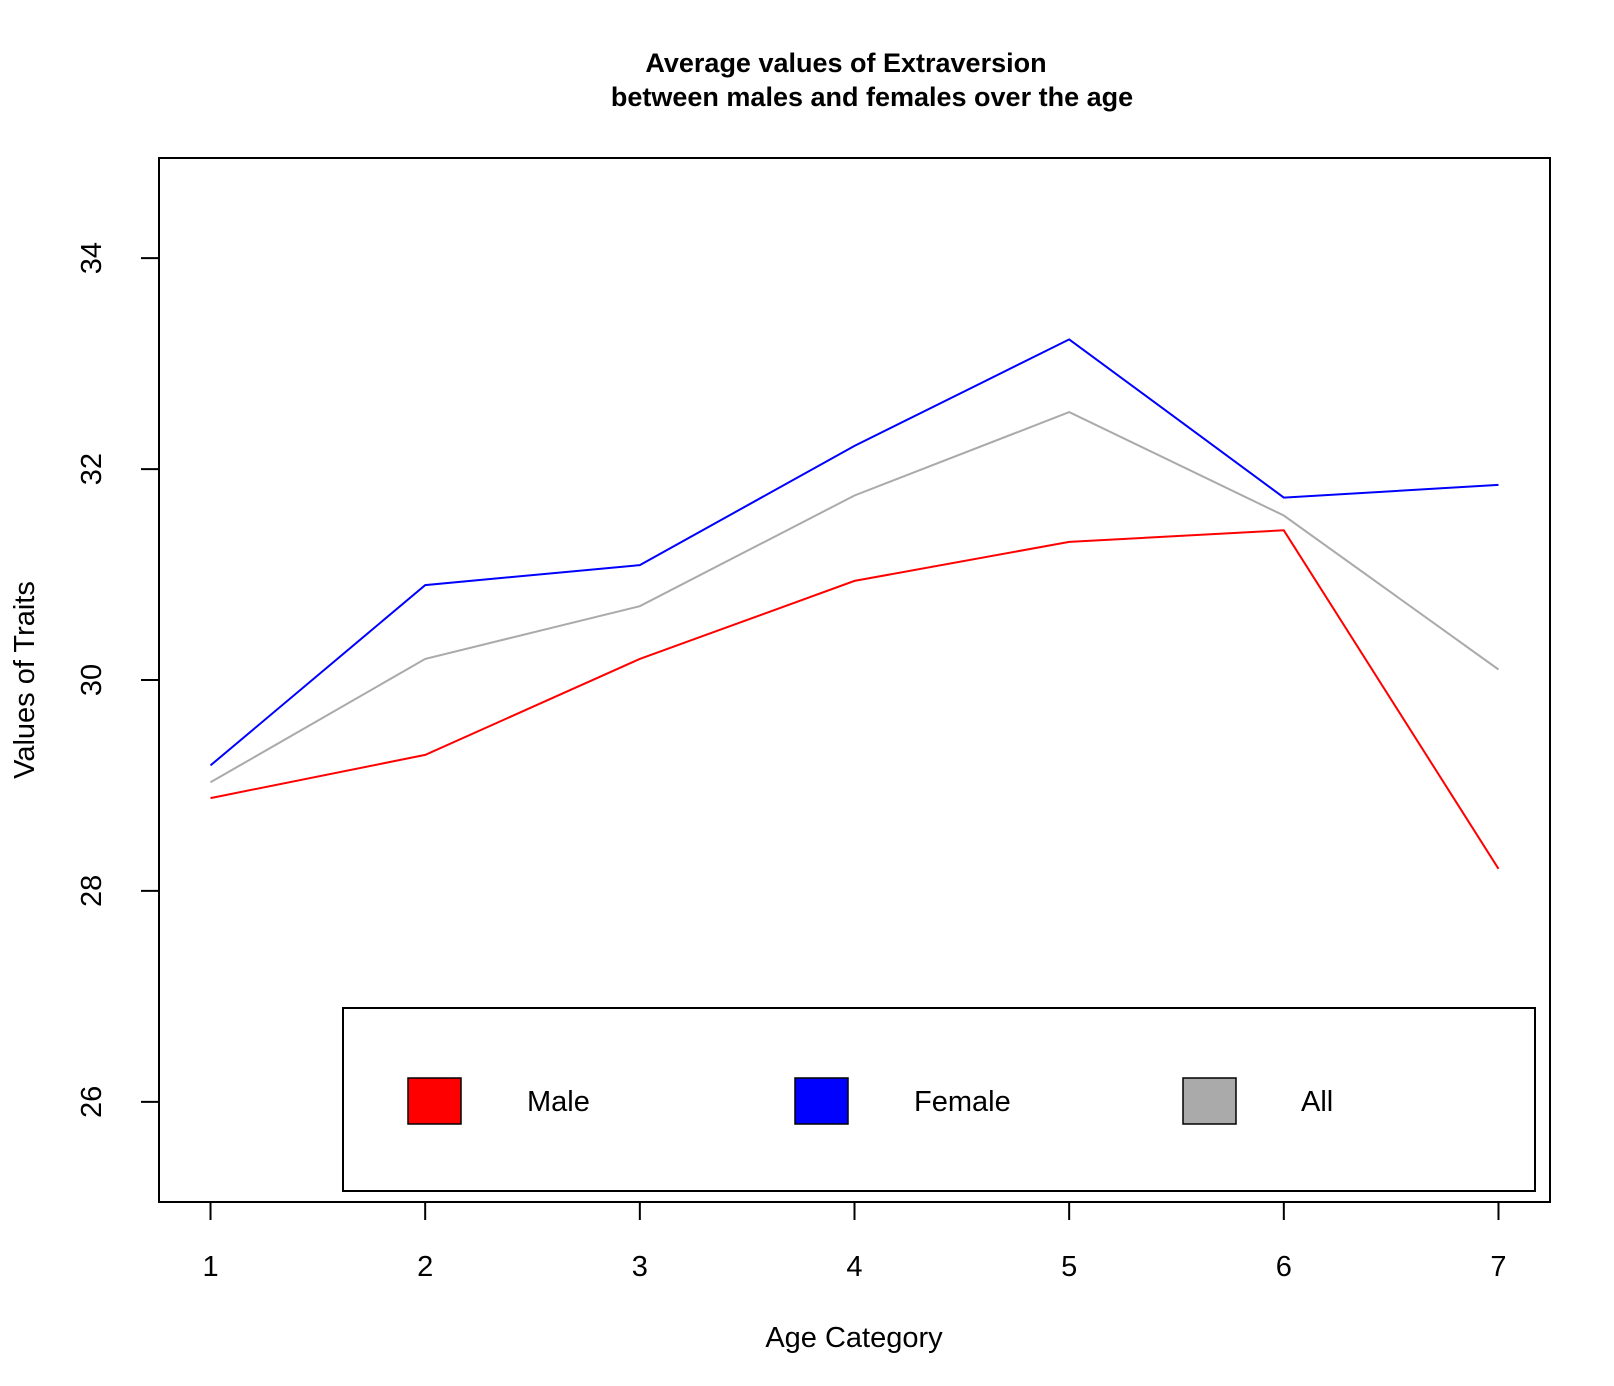 This screenshot has width=1614, height=1386. What do you see at coordinates (425, 1267) in the screenshot?
I see `x-tick-label: 2` at bounding box center [425, 1267].